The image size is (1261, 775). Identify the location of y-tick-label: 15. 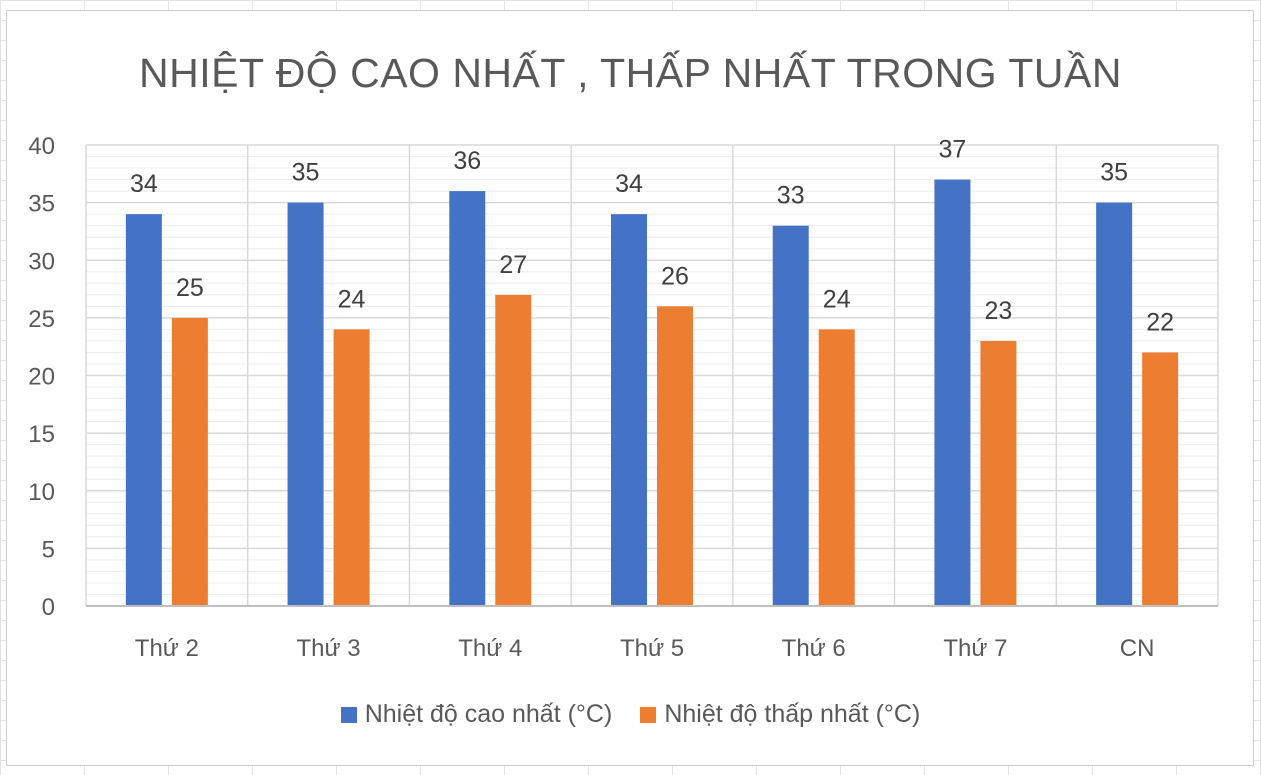
(41, 434).